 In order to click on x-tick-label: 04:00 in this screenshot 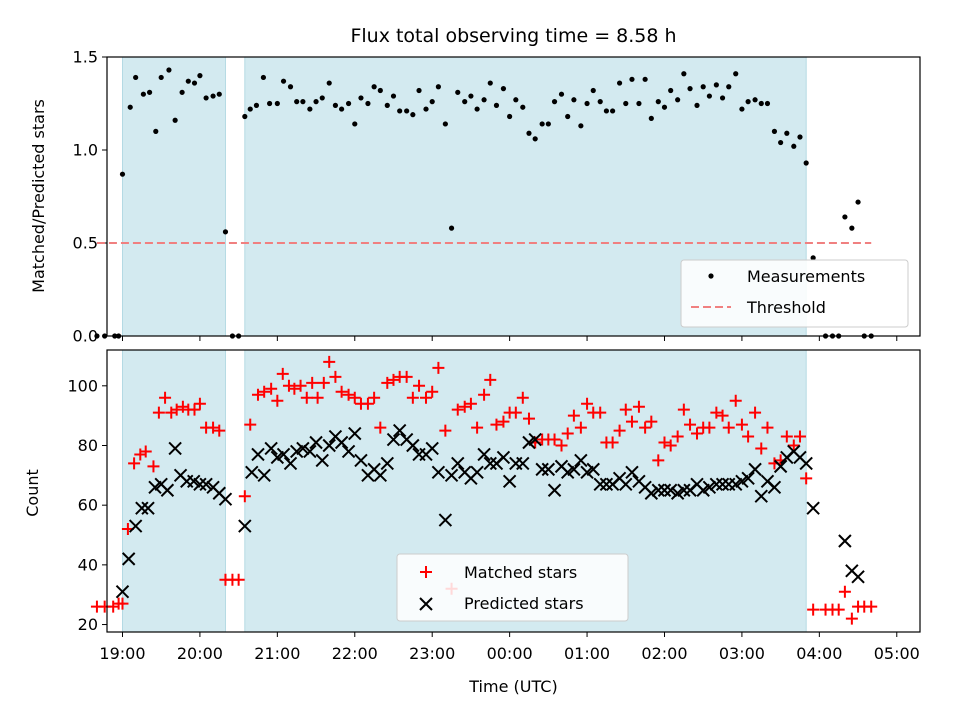, I will do `click(819, 653)`.